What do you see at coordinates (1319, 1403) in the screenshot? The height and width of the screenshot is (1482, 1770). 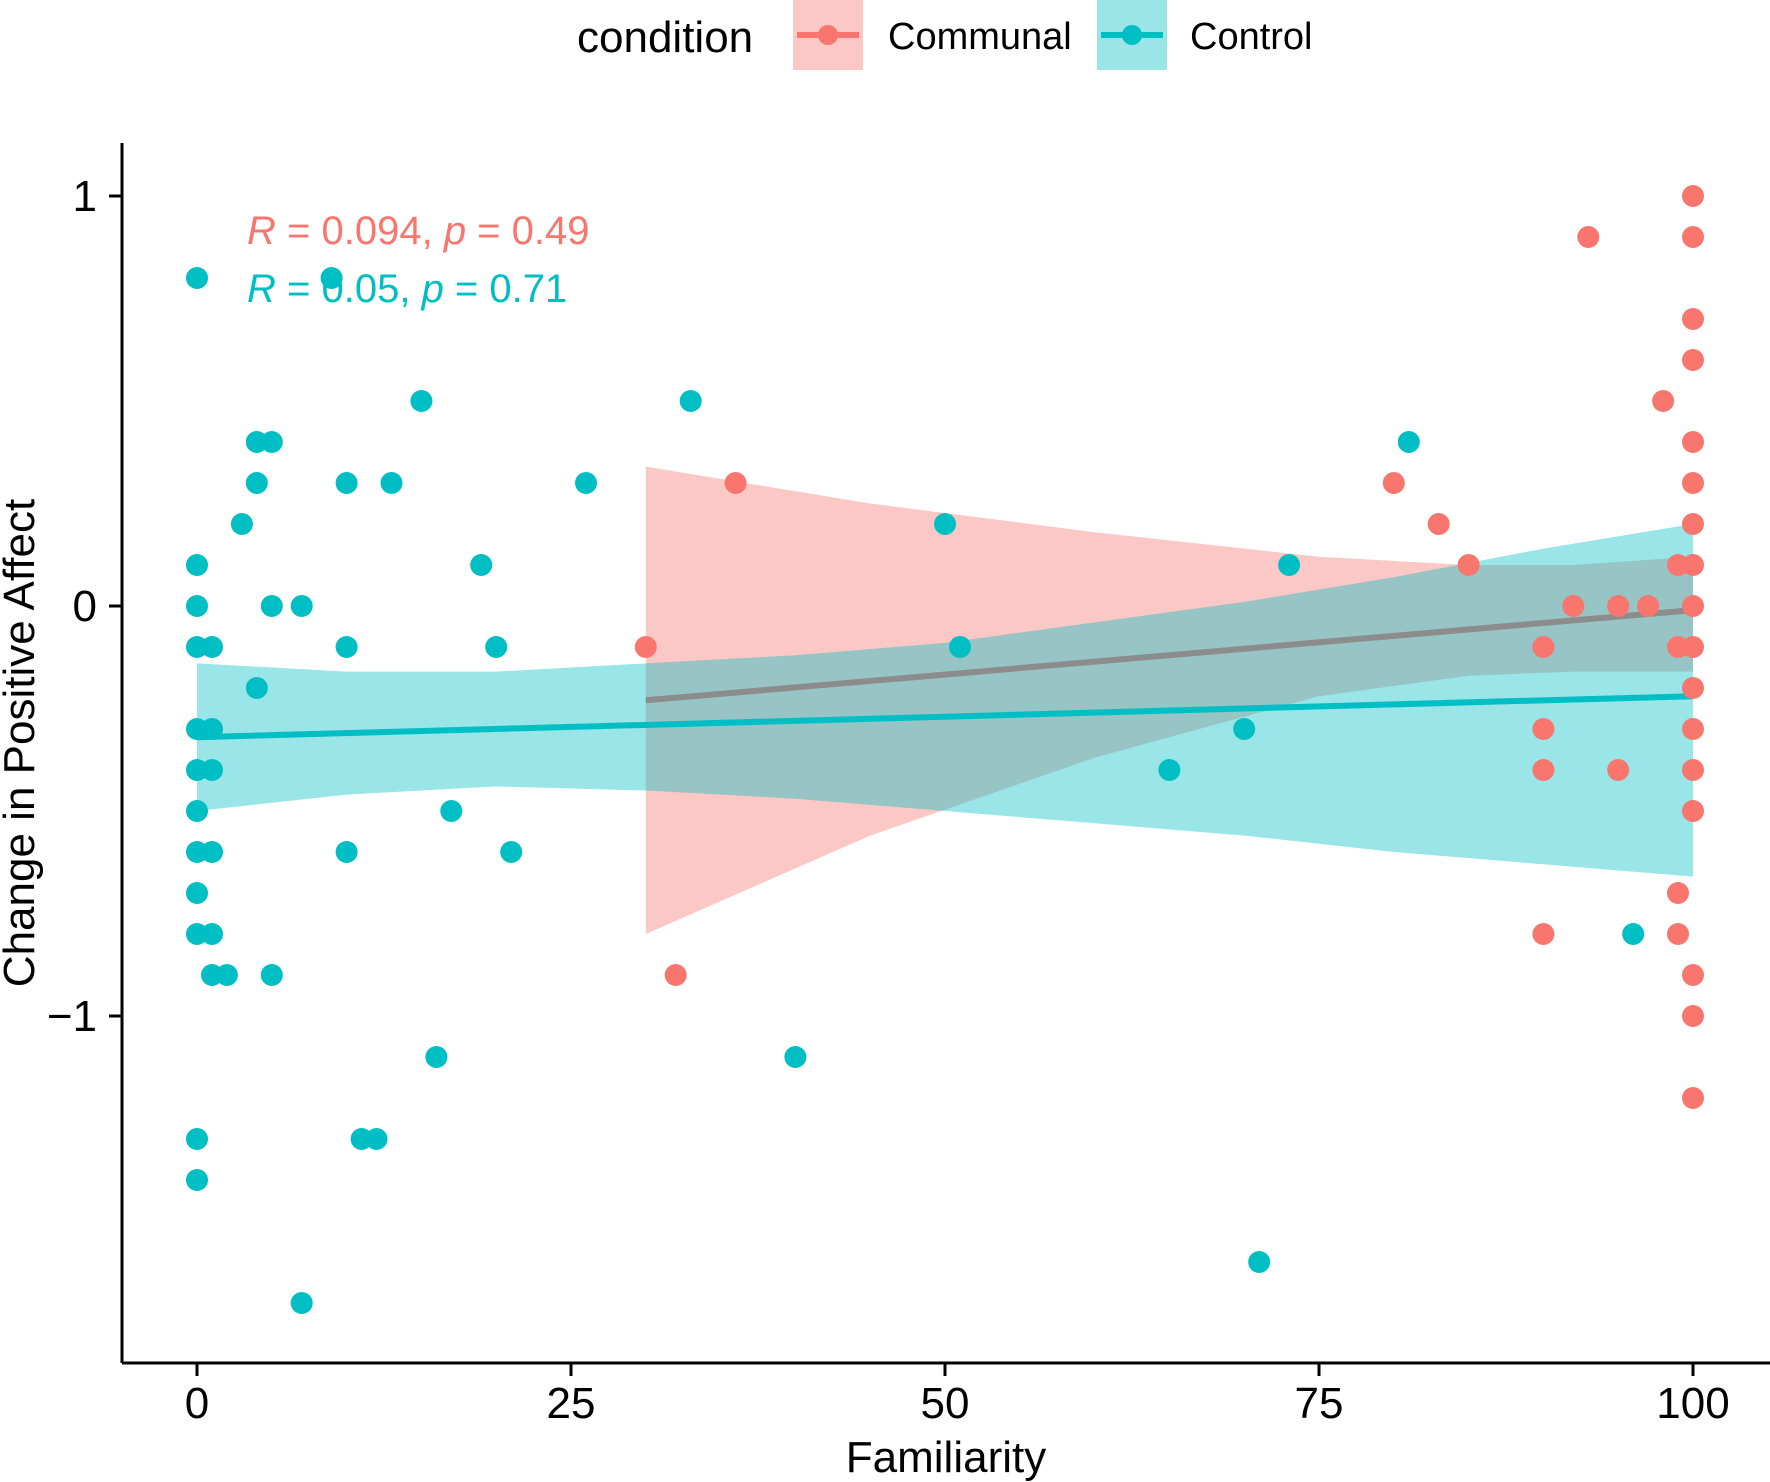 I see `x-tick-label: 75` at bounding box center [1319, 1403].